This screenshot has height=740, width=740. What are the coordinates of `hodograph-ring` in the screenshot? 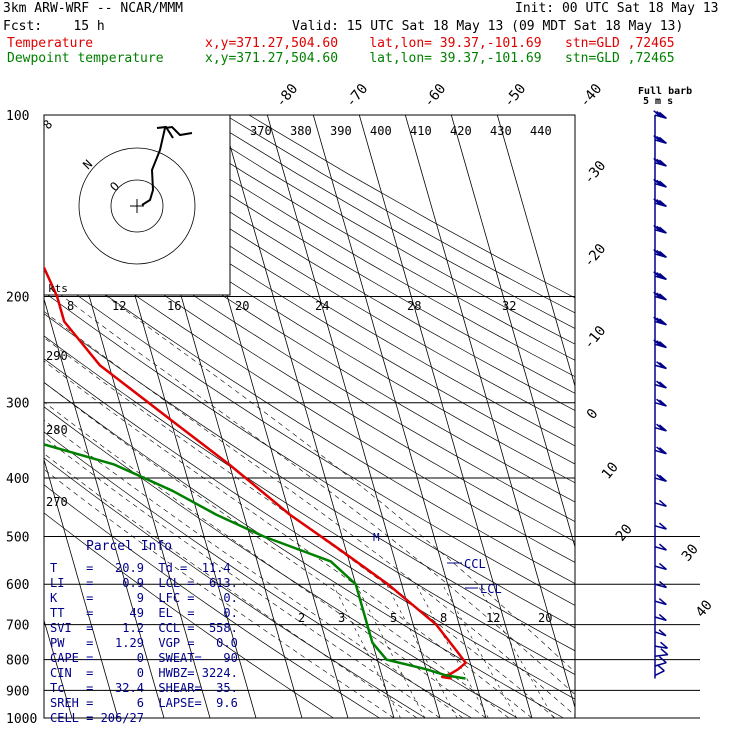 It's located at (137, 206).